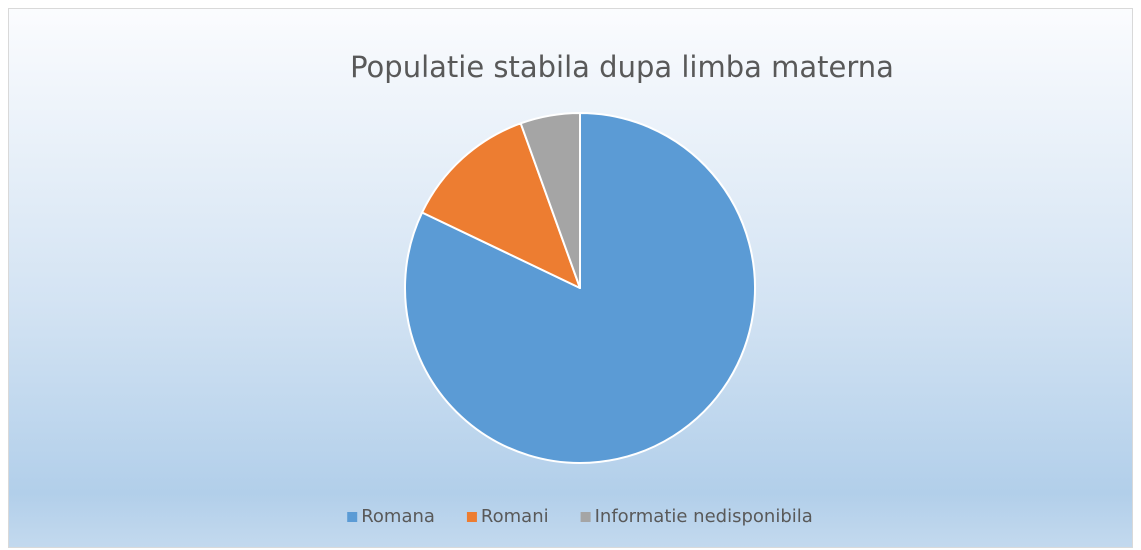 This screenshot has height=550, width=1141. What do you see at coordinates (515, 516) in the screenshot?
I see `legend-label: Romani` at bounding box center [515, 516].